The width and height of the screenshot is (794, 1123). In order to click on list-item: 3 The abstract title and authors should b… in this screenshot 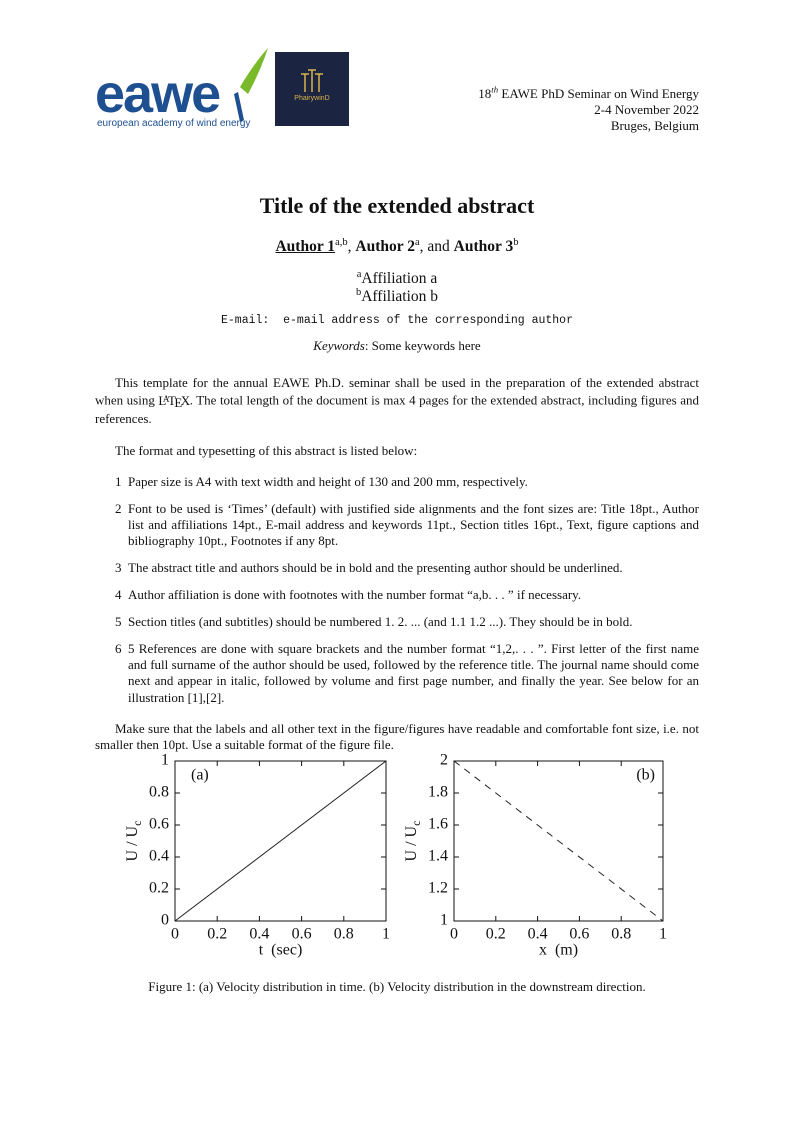, I will do `click(397, 568)`.